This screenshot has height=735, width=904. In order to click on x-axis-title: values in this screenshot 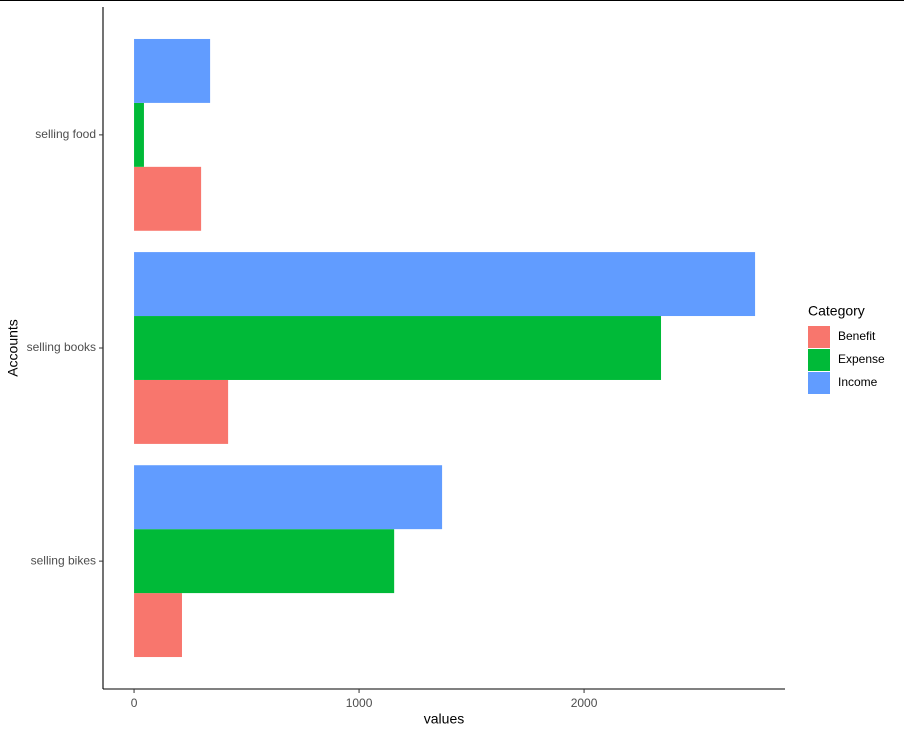, I will do `click(444, 719)`.